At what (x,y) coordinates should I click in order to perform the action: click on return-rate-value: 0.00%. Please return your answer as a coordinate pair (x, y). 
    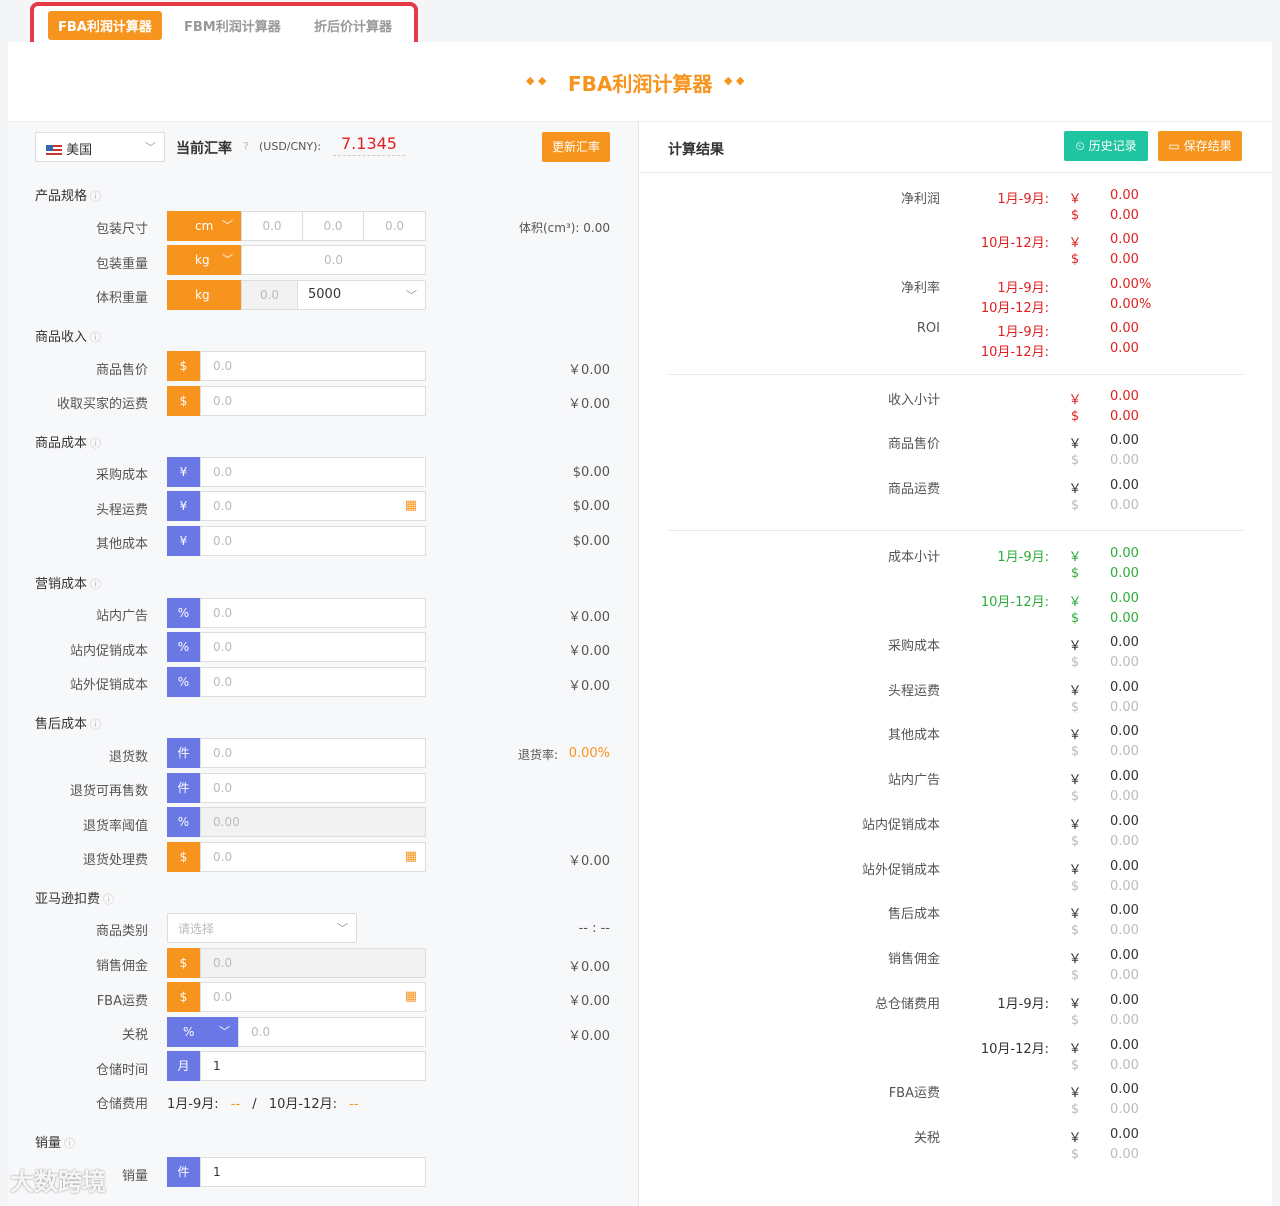
    Looking at the image, I should click on (589, 753).